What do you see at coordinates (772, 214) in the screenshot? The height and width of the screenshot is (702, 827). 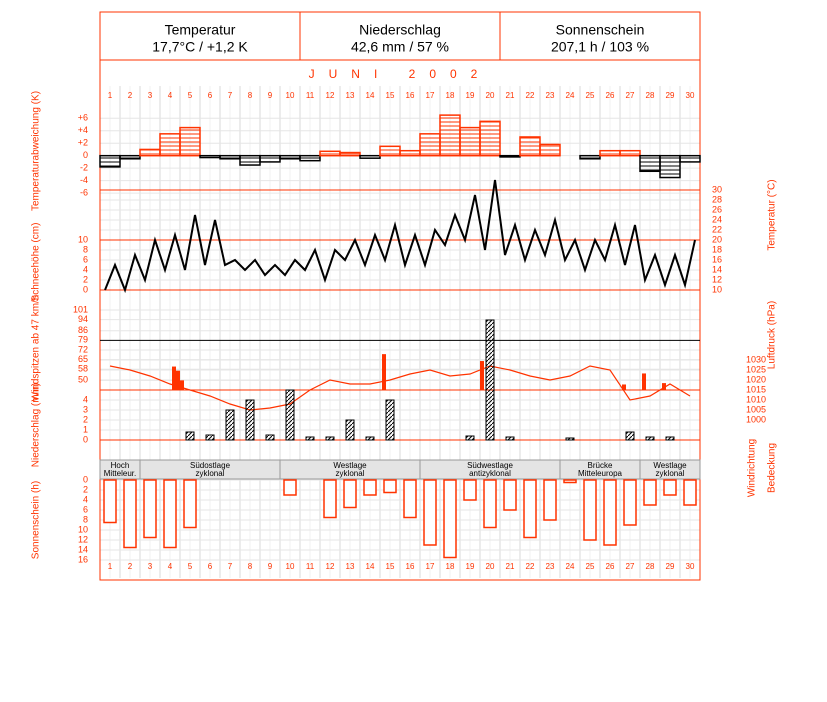 I see `axis-label: Temperatur (°C)` at bounding box center [772, 214].